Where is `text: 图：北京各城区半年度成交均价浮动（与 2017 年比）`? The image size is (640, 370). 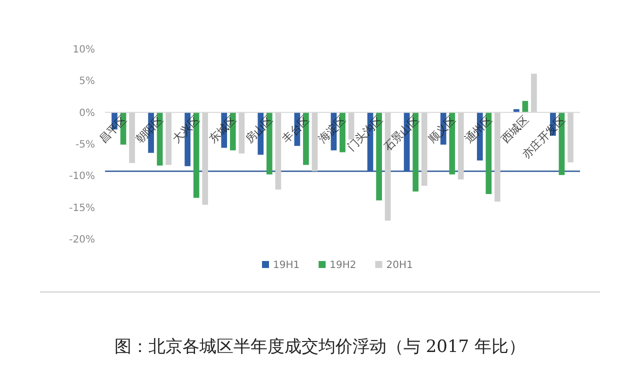
text: 图：北京各城区半年度成交均价浮动（与 2017 年比） is located at coordinates (320, 347).